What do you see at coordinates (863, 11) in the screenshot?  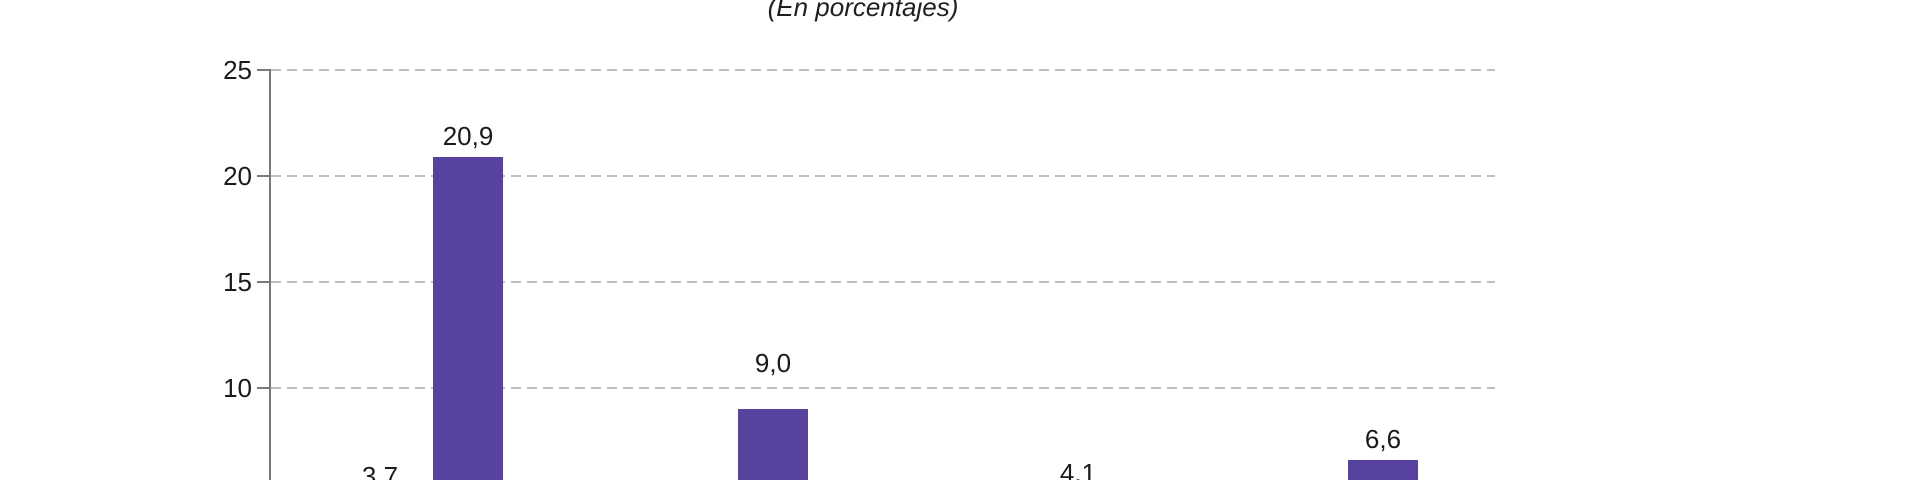 I see `chart-subtitle: (En porcentajes)` at bounding box center [863, 11].